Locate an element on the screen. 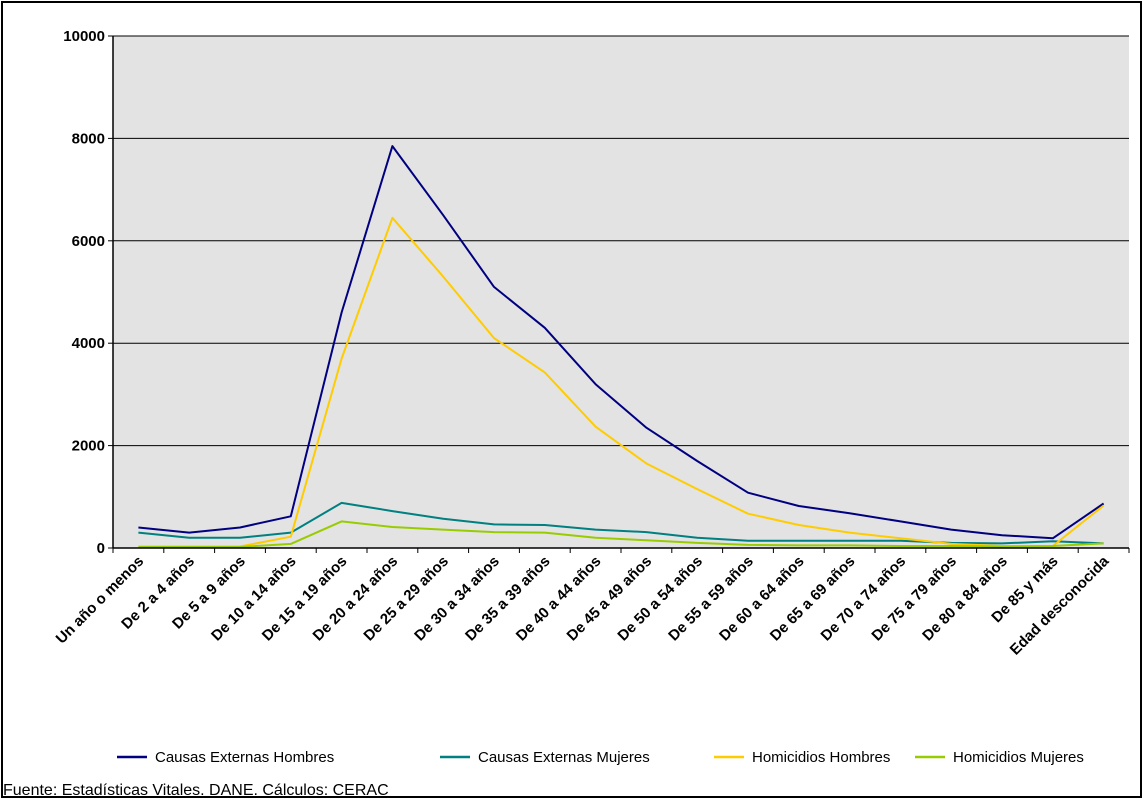 The height and width of the screenshot is (803, 1147). y-tick-label: 10000 is located at coordinates (84, 36).